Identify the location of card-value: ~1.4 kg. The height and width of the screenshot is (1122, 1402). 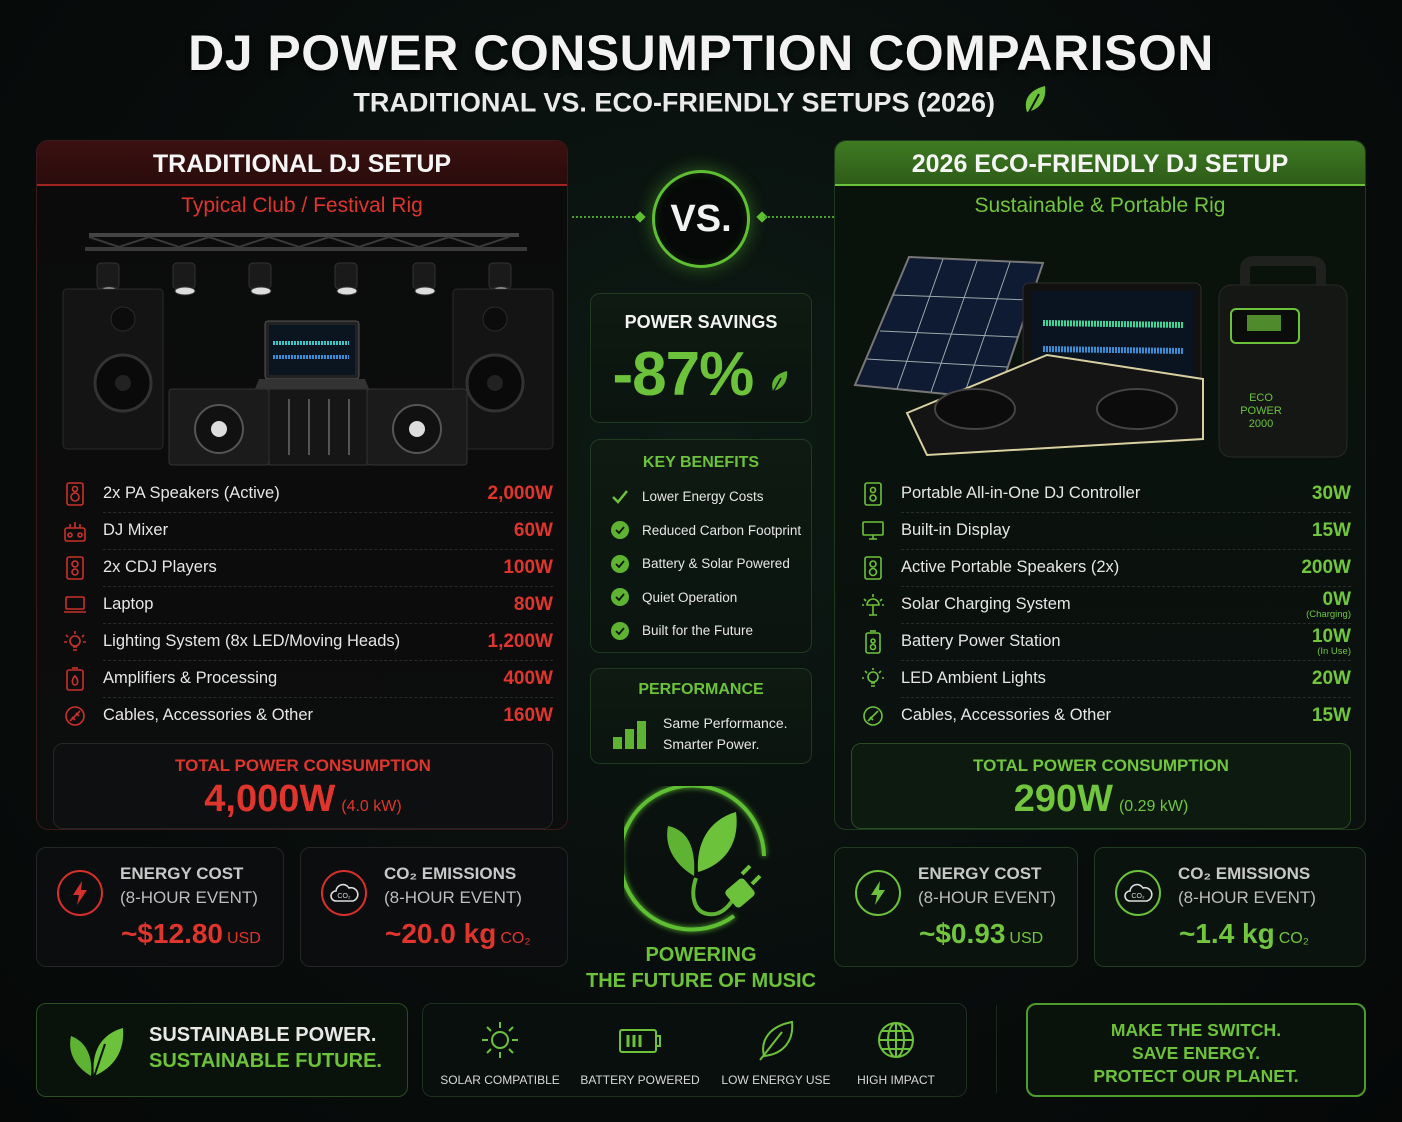
(1227, 933).